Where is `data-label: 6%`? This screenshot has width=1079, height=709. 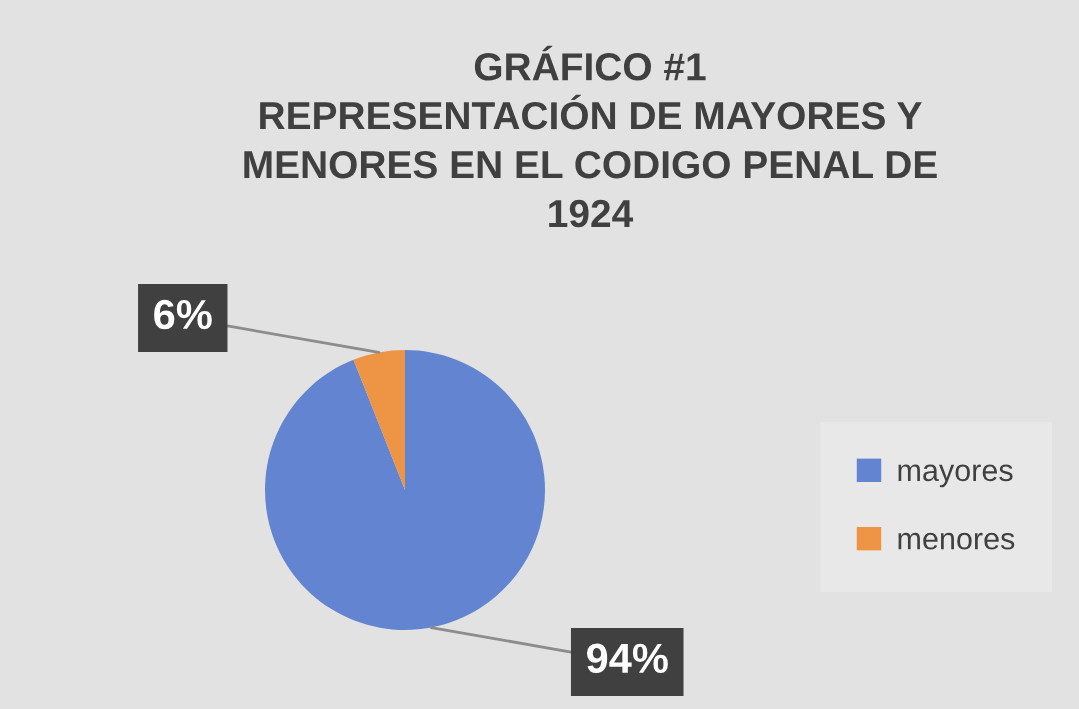
data-label: 6% is located at coordinates (183, 314).